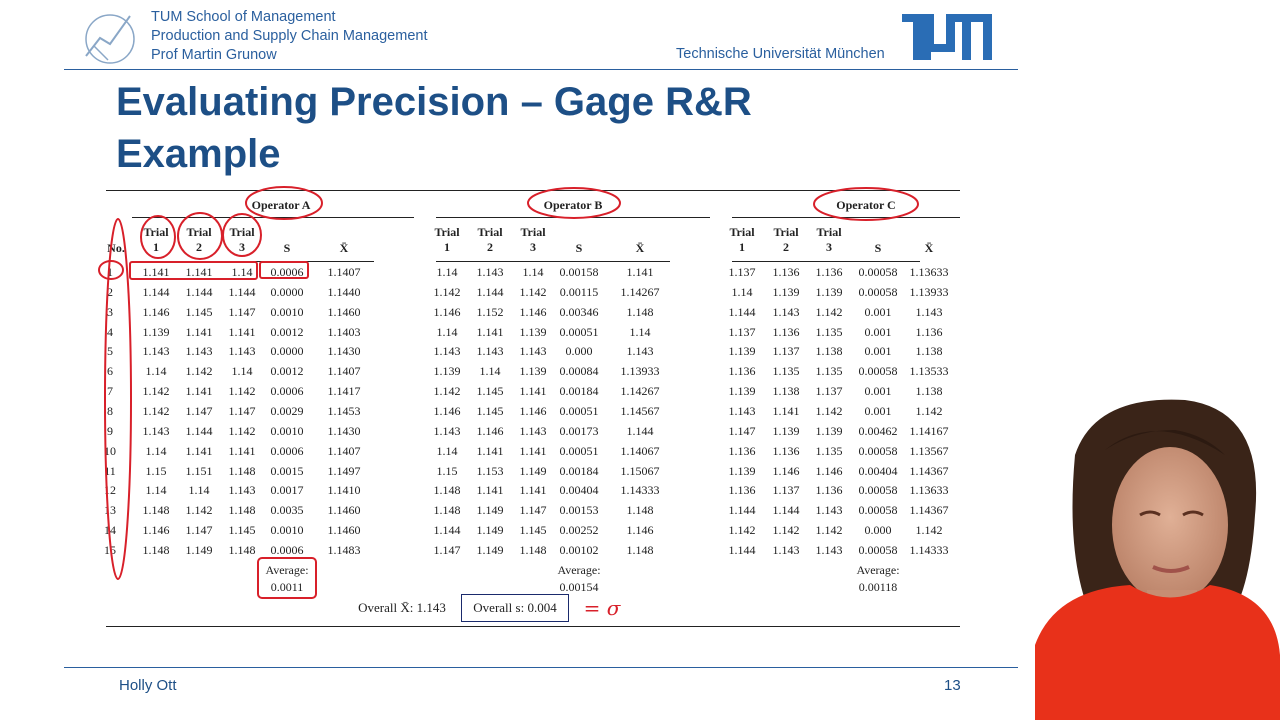 This screenshot has height=720, width=1280. What do you see at coordinates (287, 391) in the screenshot?
I see `table-cell: 0.0006` at bounding box center [287, 391].